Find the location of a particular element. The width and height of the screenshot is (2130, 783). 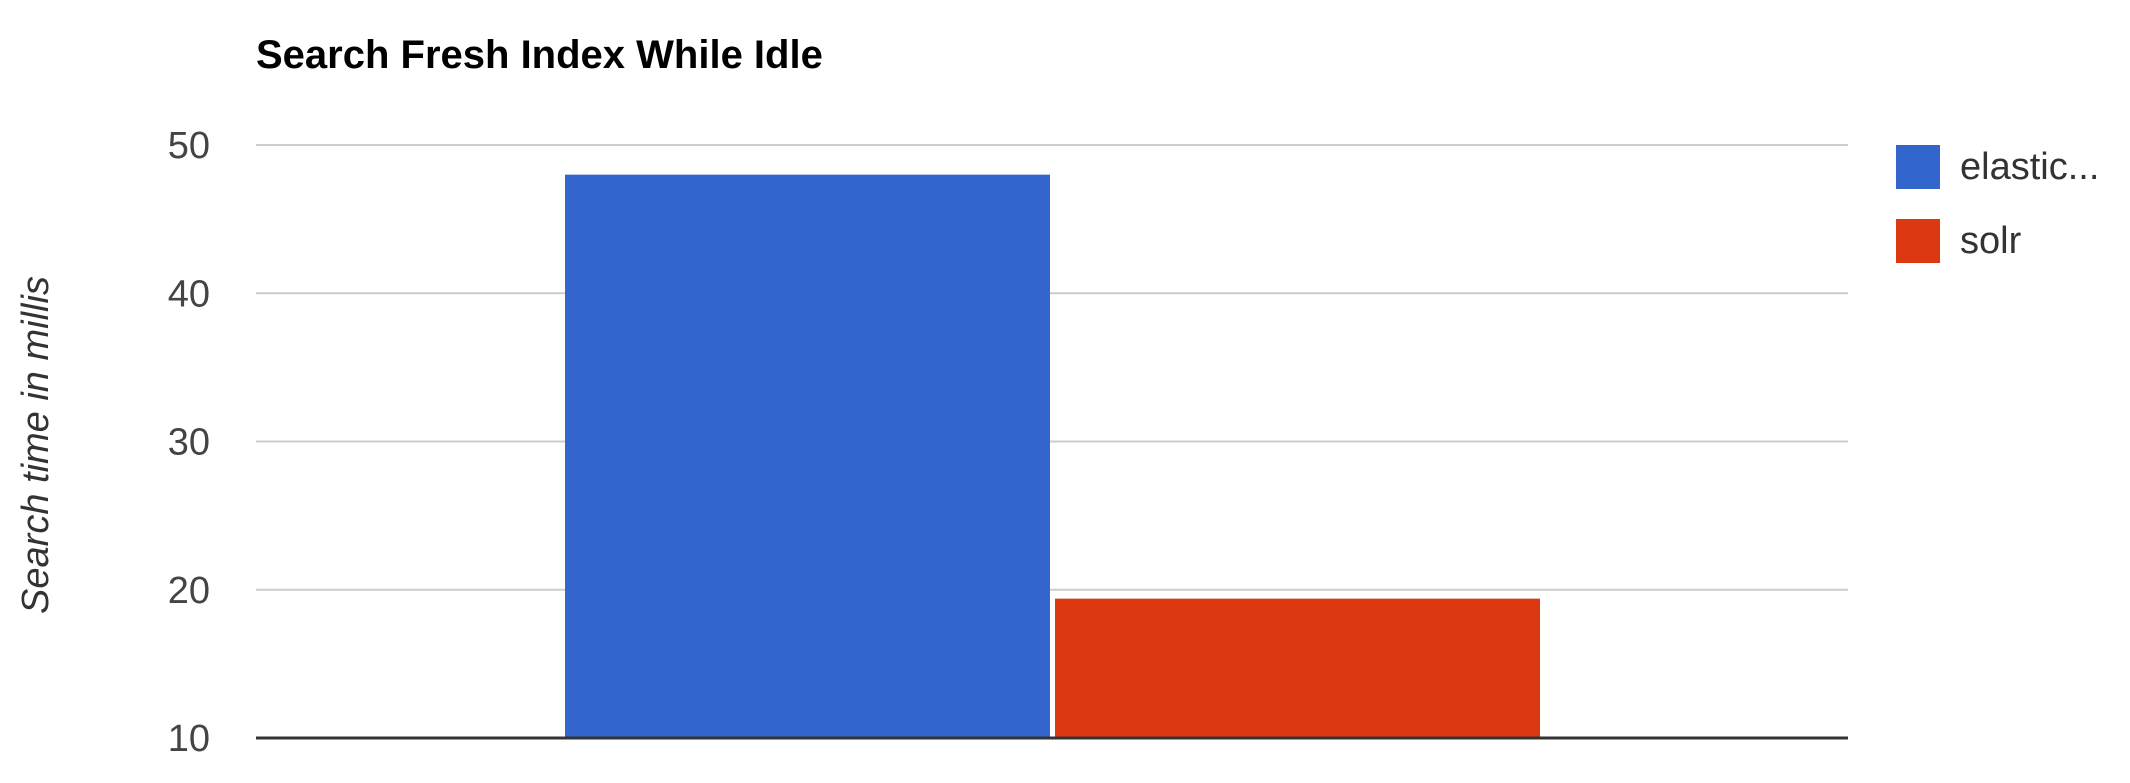

y-axis-ticks: 10 20 30 40 50 is located at coordinates (189, 442).